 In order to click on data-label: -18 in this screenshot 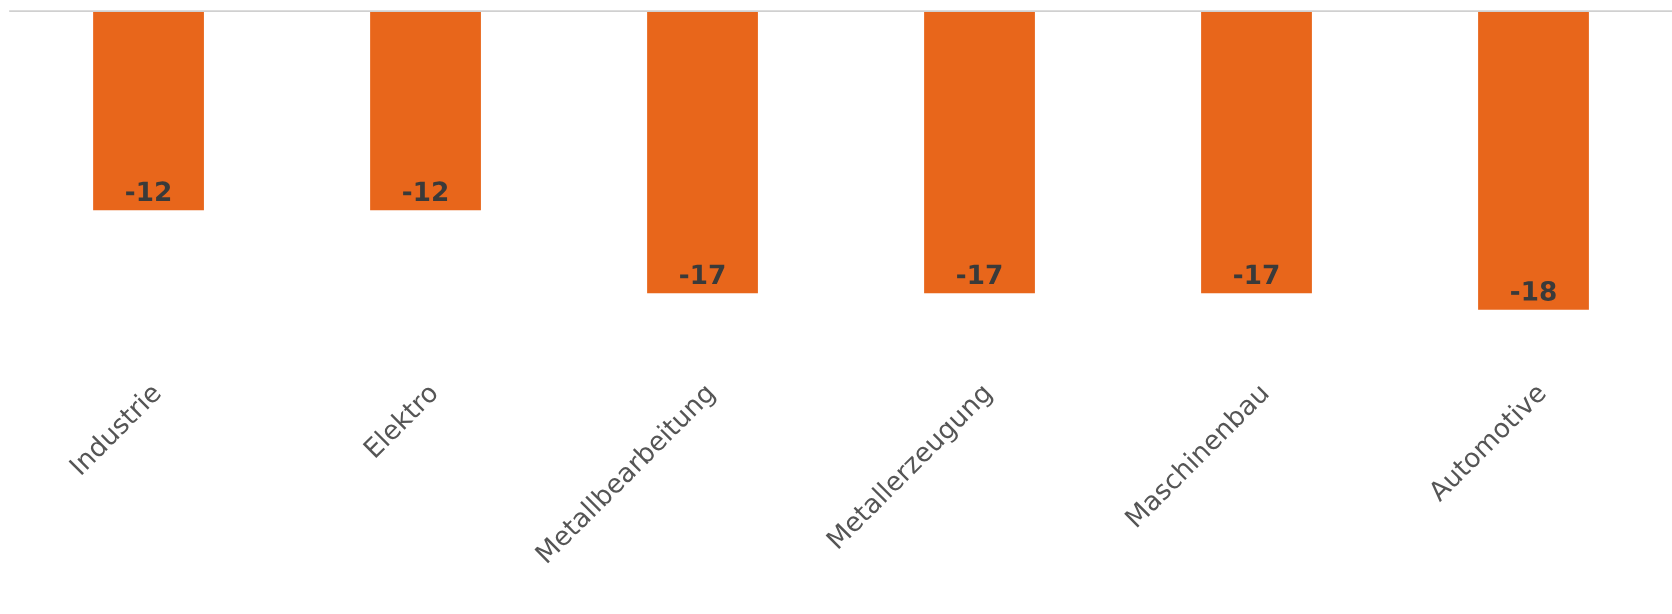, I will do `click(1533, 290)`.